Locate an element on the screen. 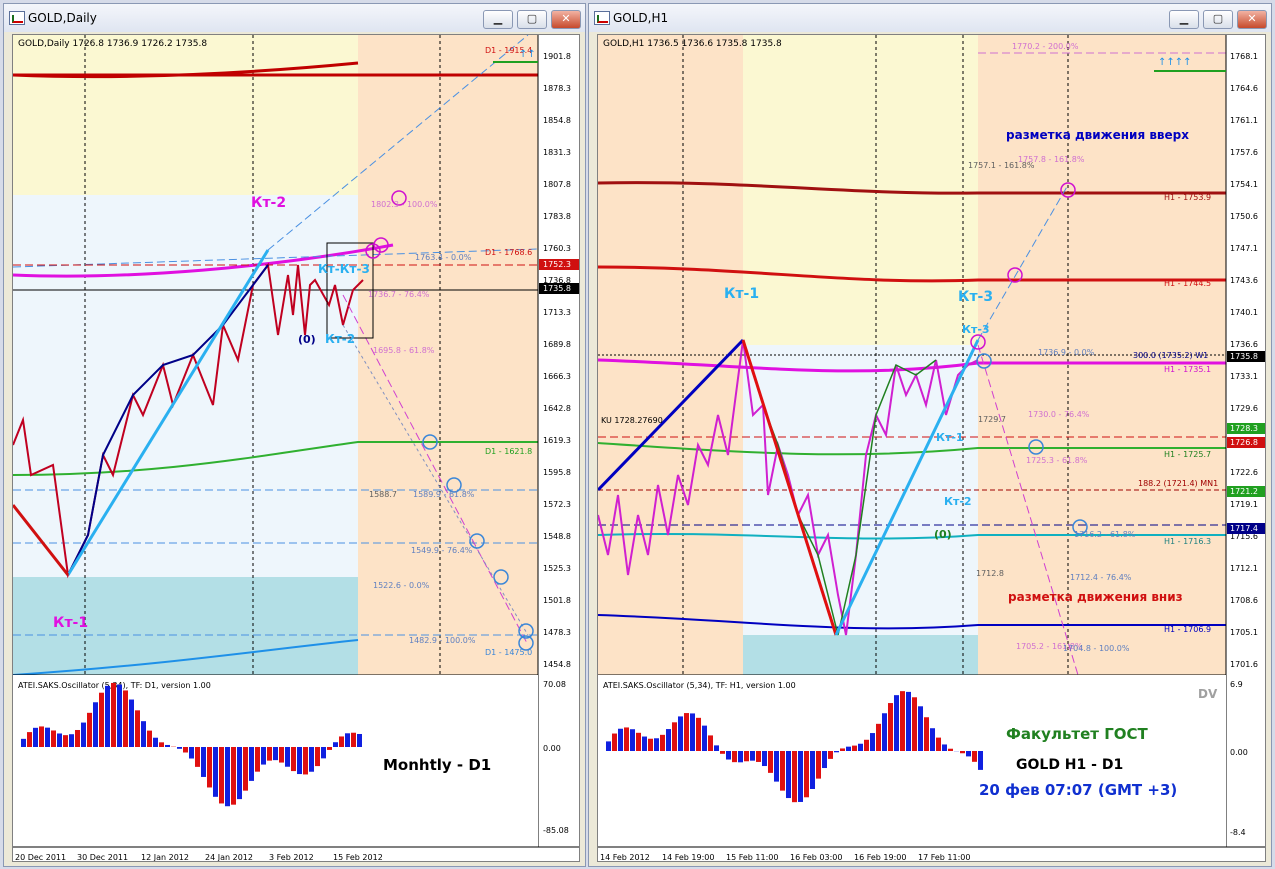  price-tick: 1595.8 is located at coordinates (557, 472).